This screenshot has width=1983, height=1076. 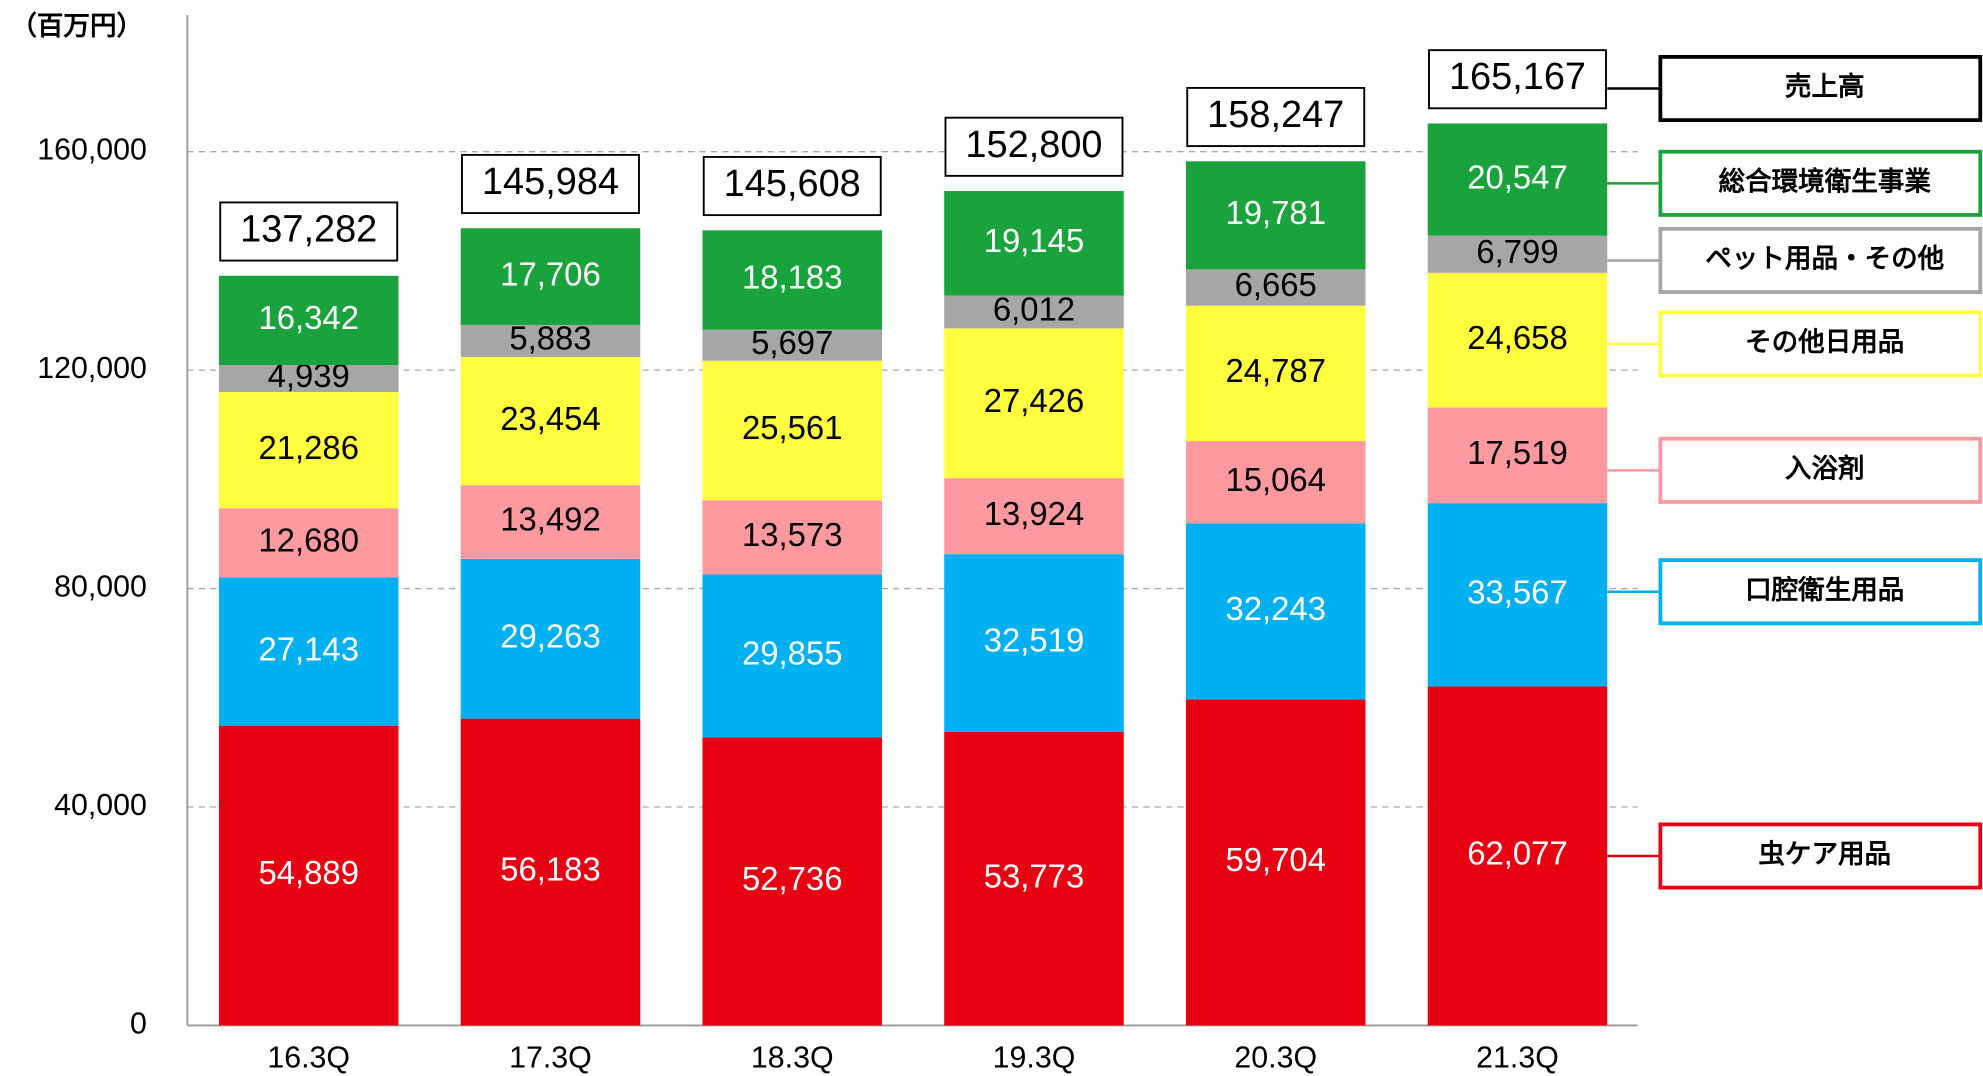 I want to click on total-label: 145,608, so click(x=792, y=184).